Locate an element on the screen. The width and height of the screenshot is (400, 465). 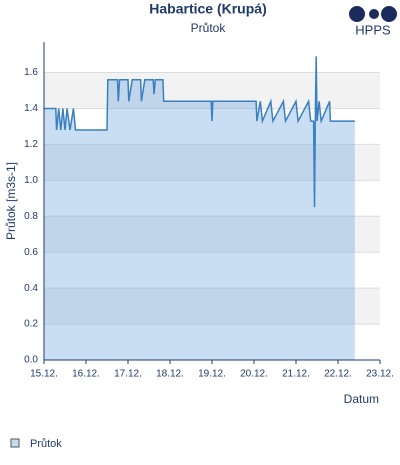
x-tick-label: 23.12. is located at coordinates (380, 374).